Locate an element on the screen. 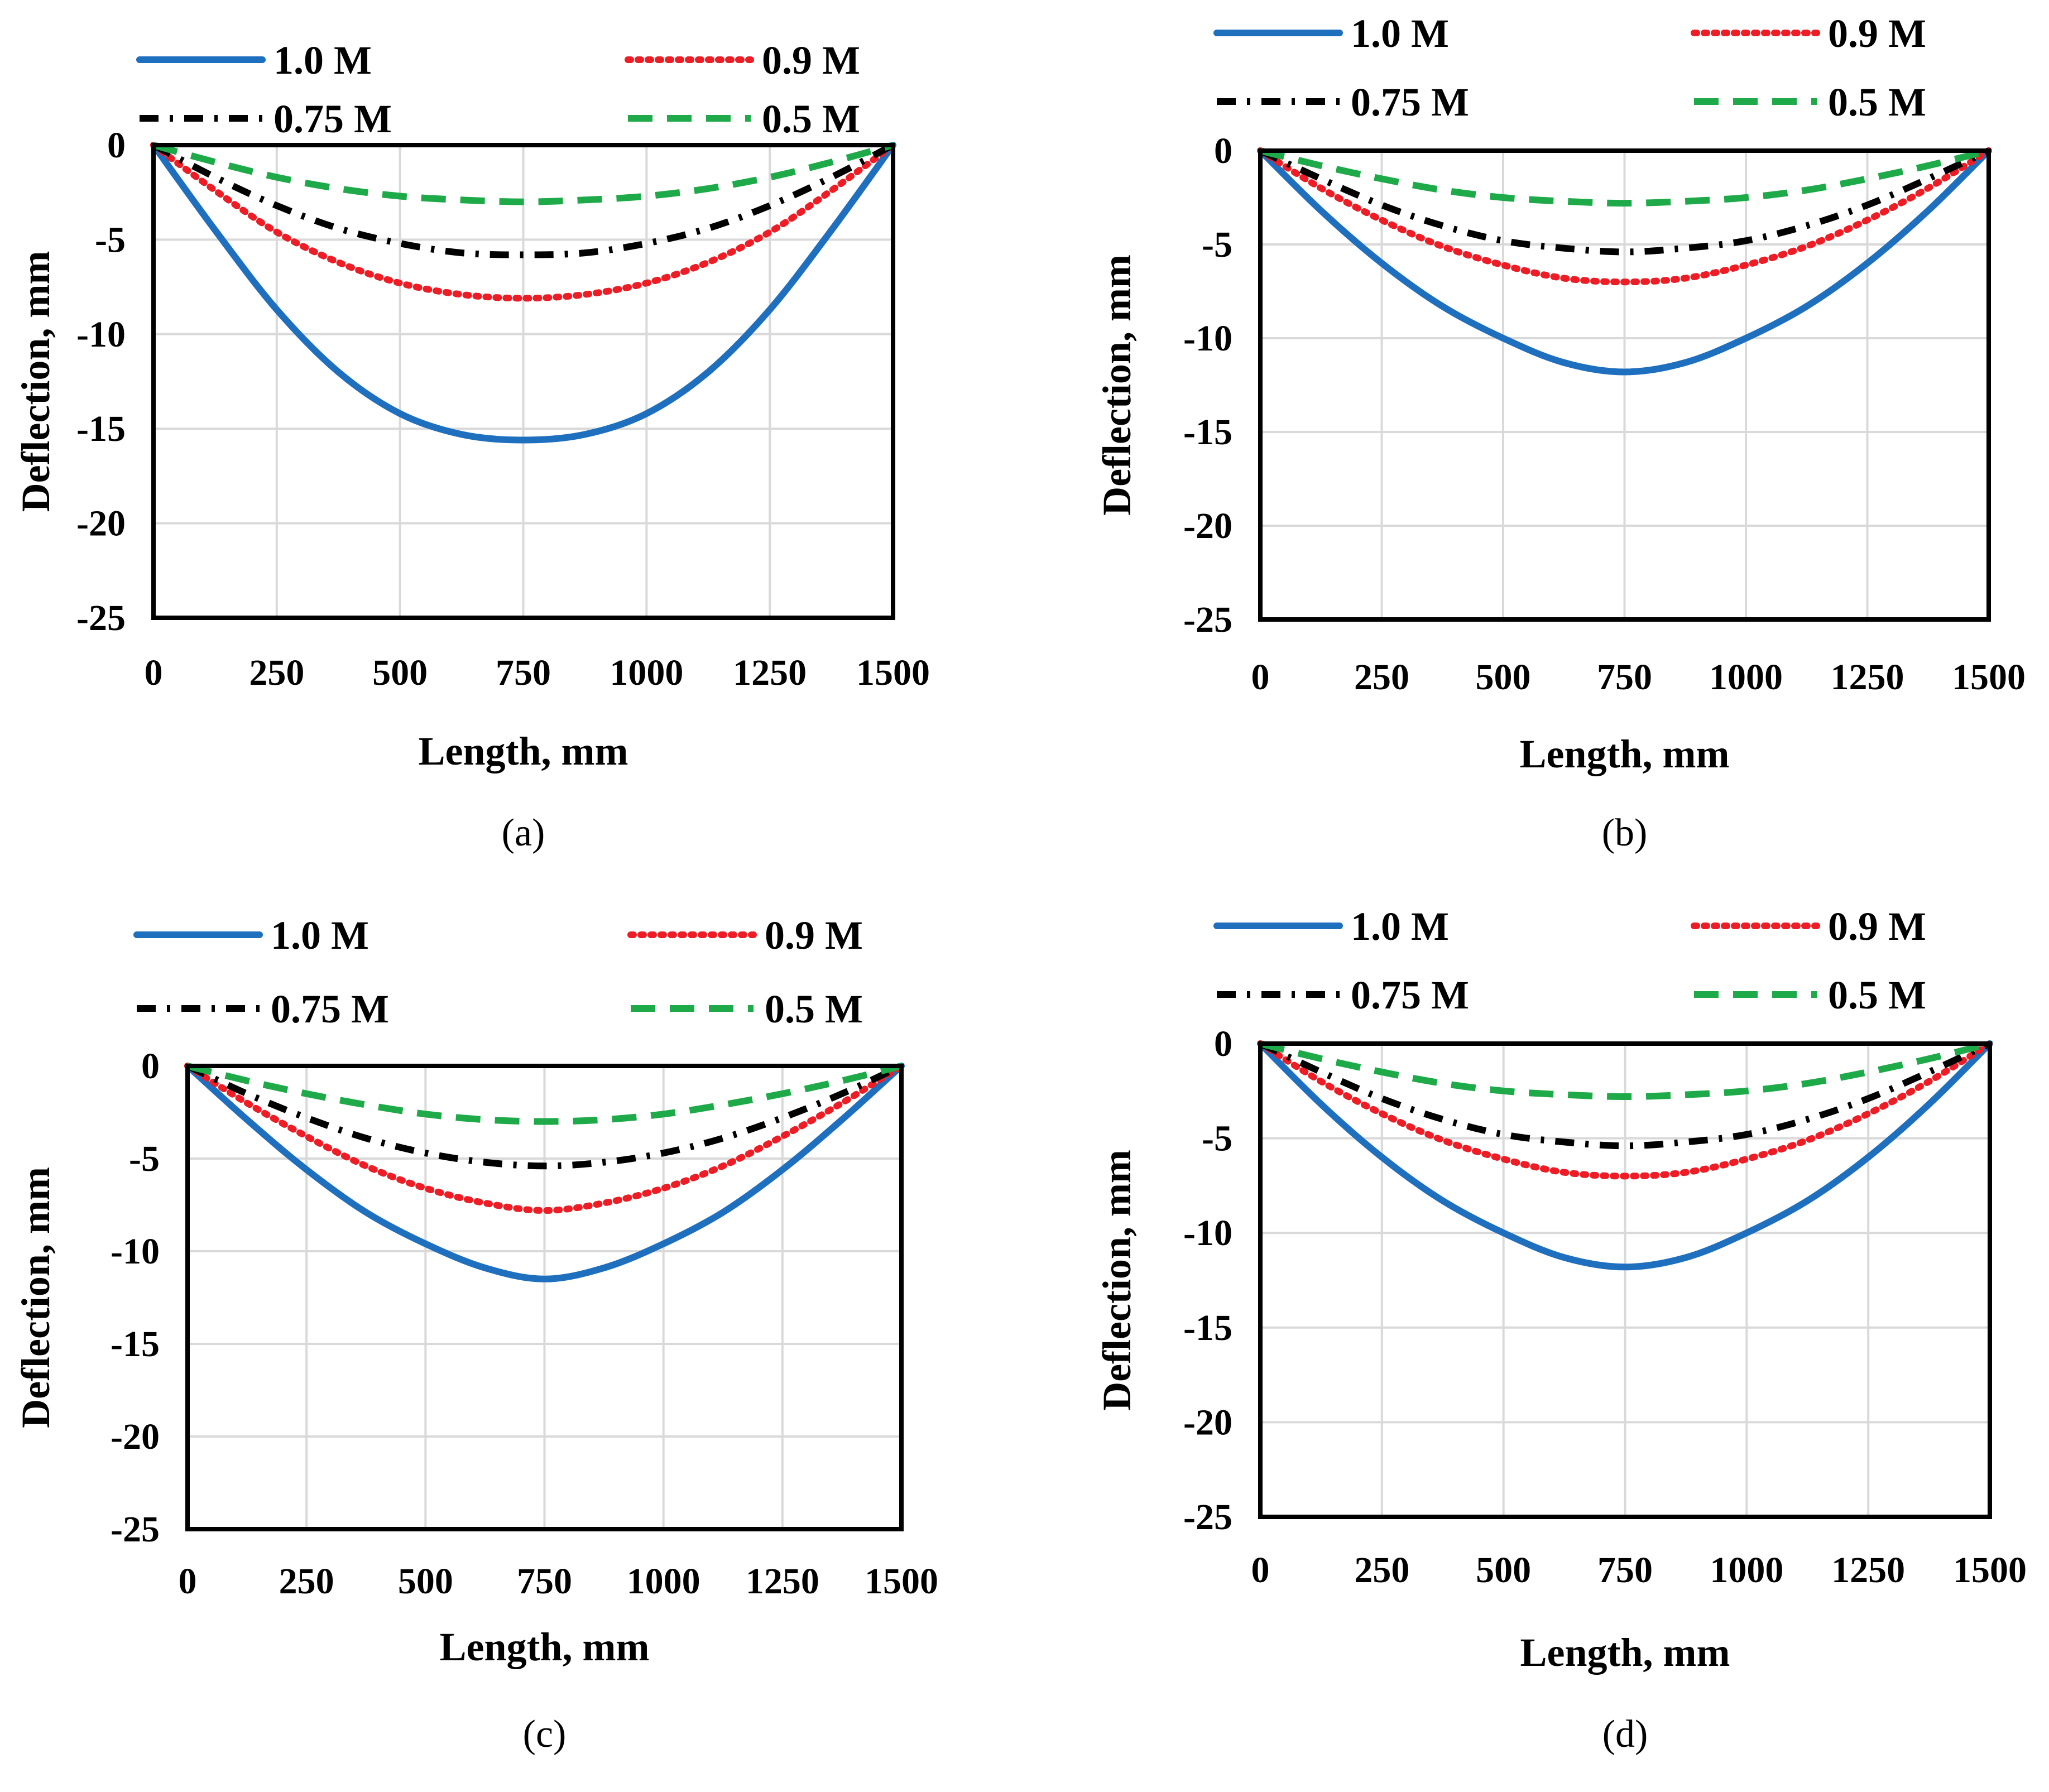  panel-label: (a) is located at coordinates (523, 832).